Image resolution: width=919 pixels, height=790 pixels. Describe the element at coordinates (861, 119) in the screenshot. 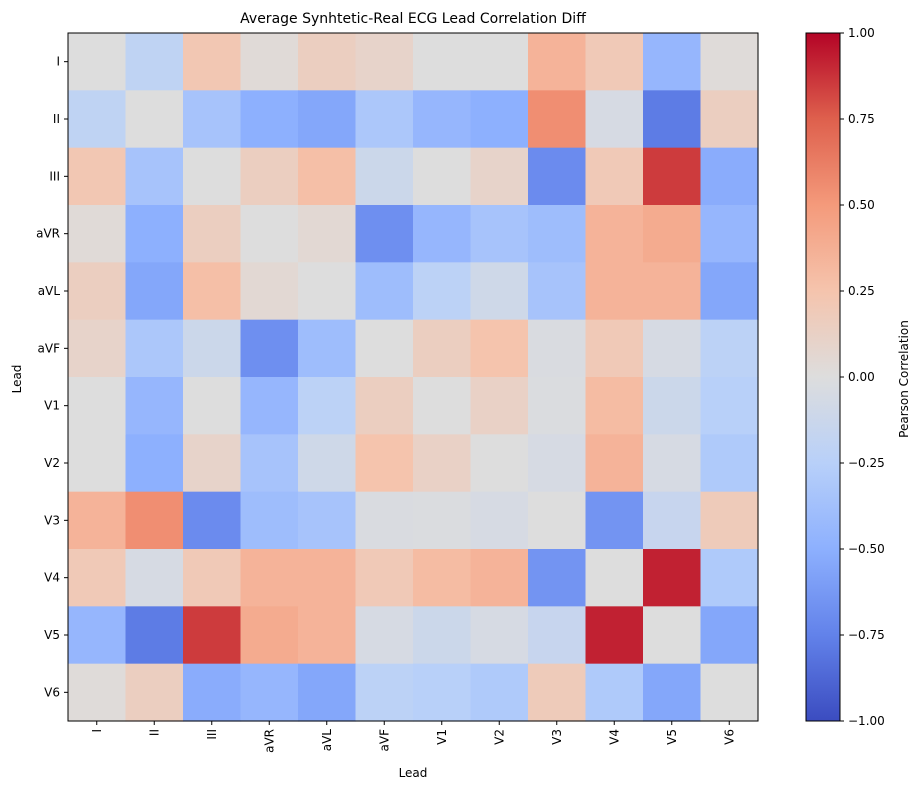

I see `colorbar-tick-label: 0.75` at that location.